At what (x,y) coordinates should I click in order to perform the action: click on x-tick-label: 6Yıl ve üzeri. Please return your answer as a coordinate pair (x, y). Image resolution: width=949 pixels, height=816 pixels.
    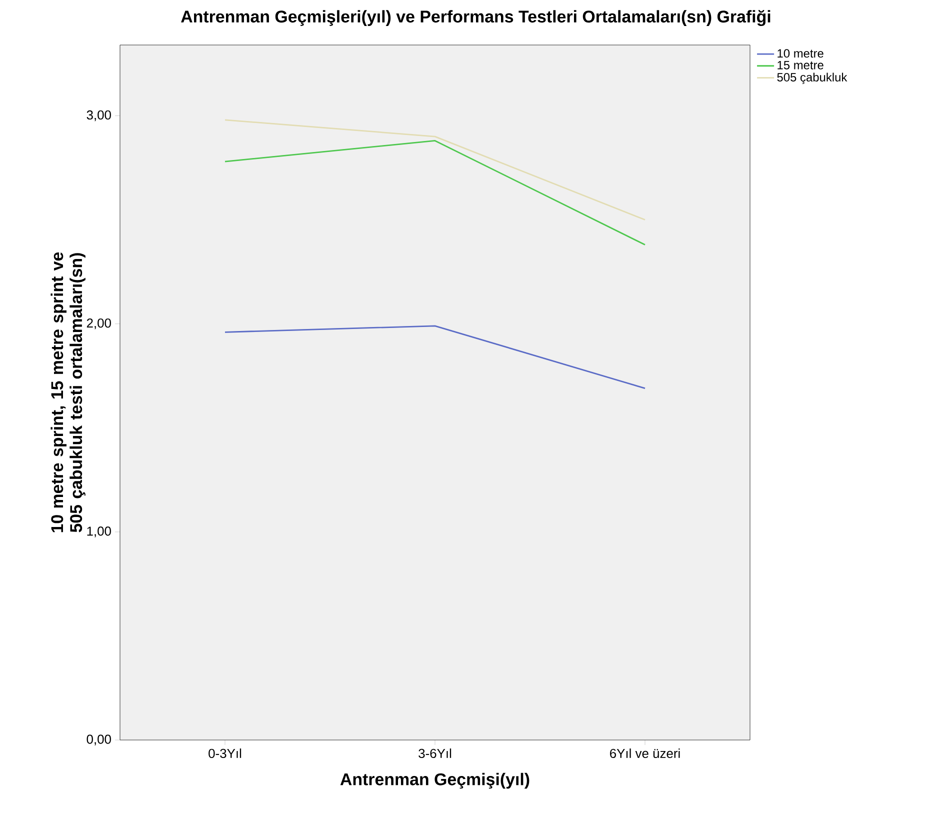
    Looking at the image, I should click on (645, 753).